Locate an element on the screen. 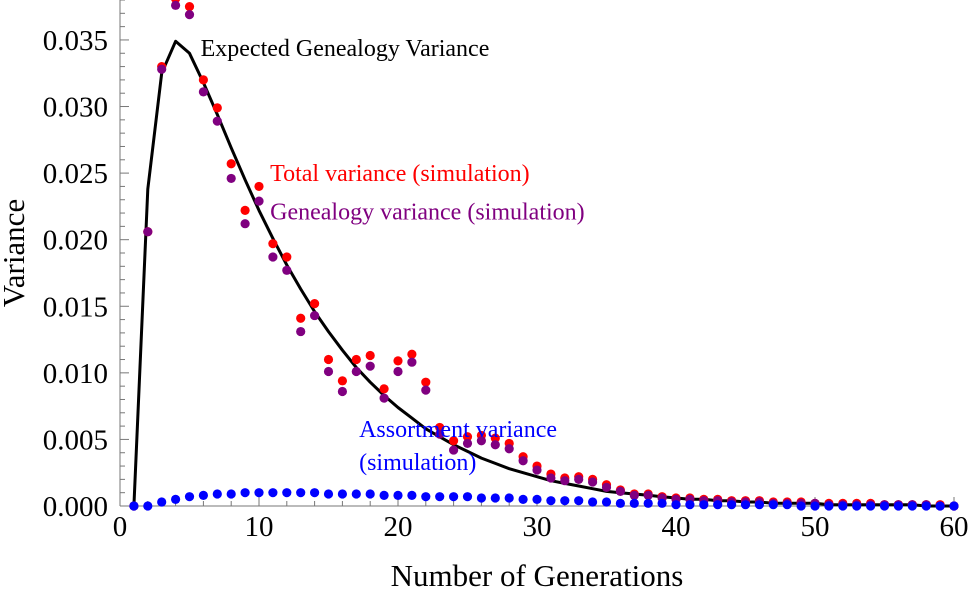  assortment-variance-points is located at coordinates (544, 499).